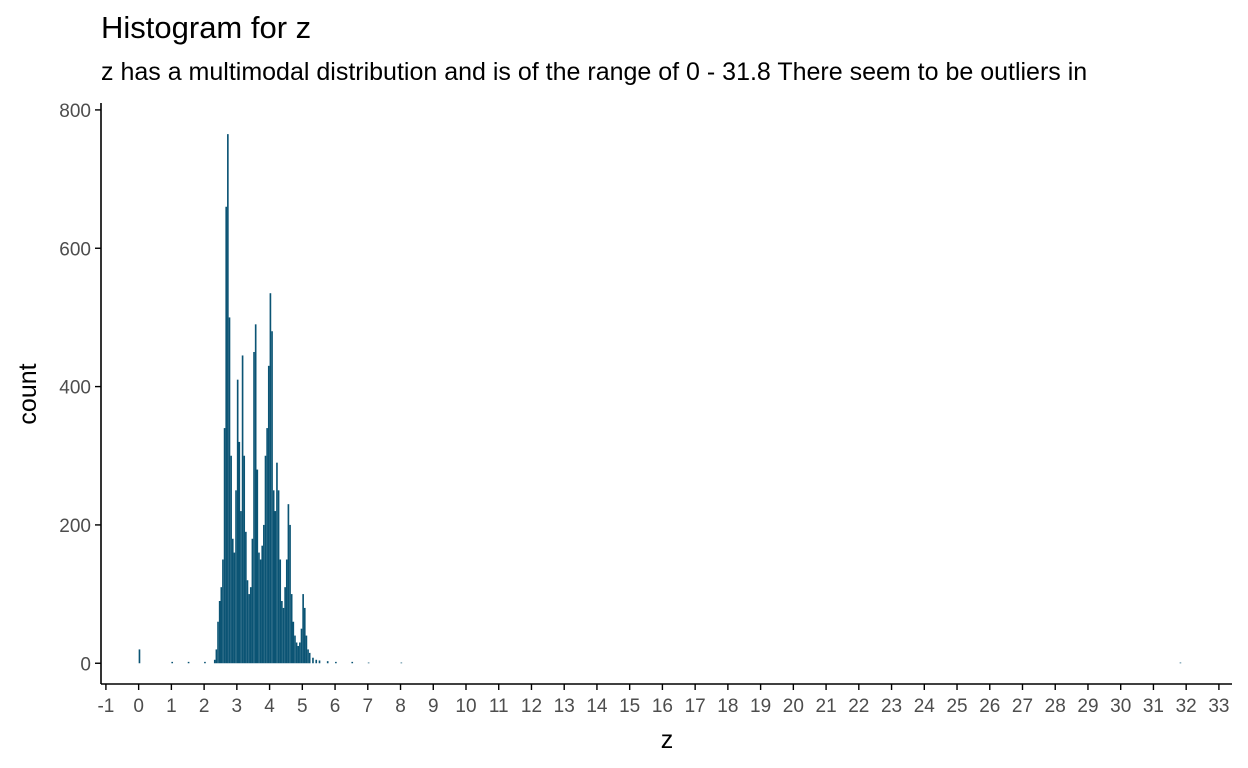  Describe the element at coordinates (171, 706) in the screenshot. I see `x-tick-label: 1` at that location.